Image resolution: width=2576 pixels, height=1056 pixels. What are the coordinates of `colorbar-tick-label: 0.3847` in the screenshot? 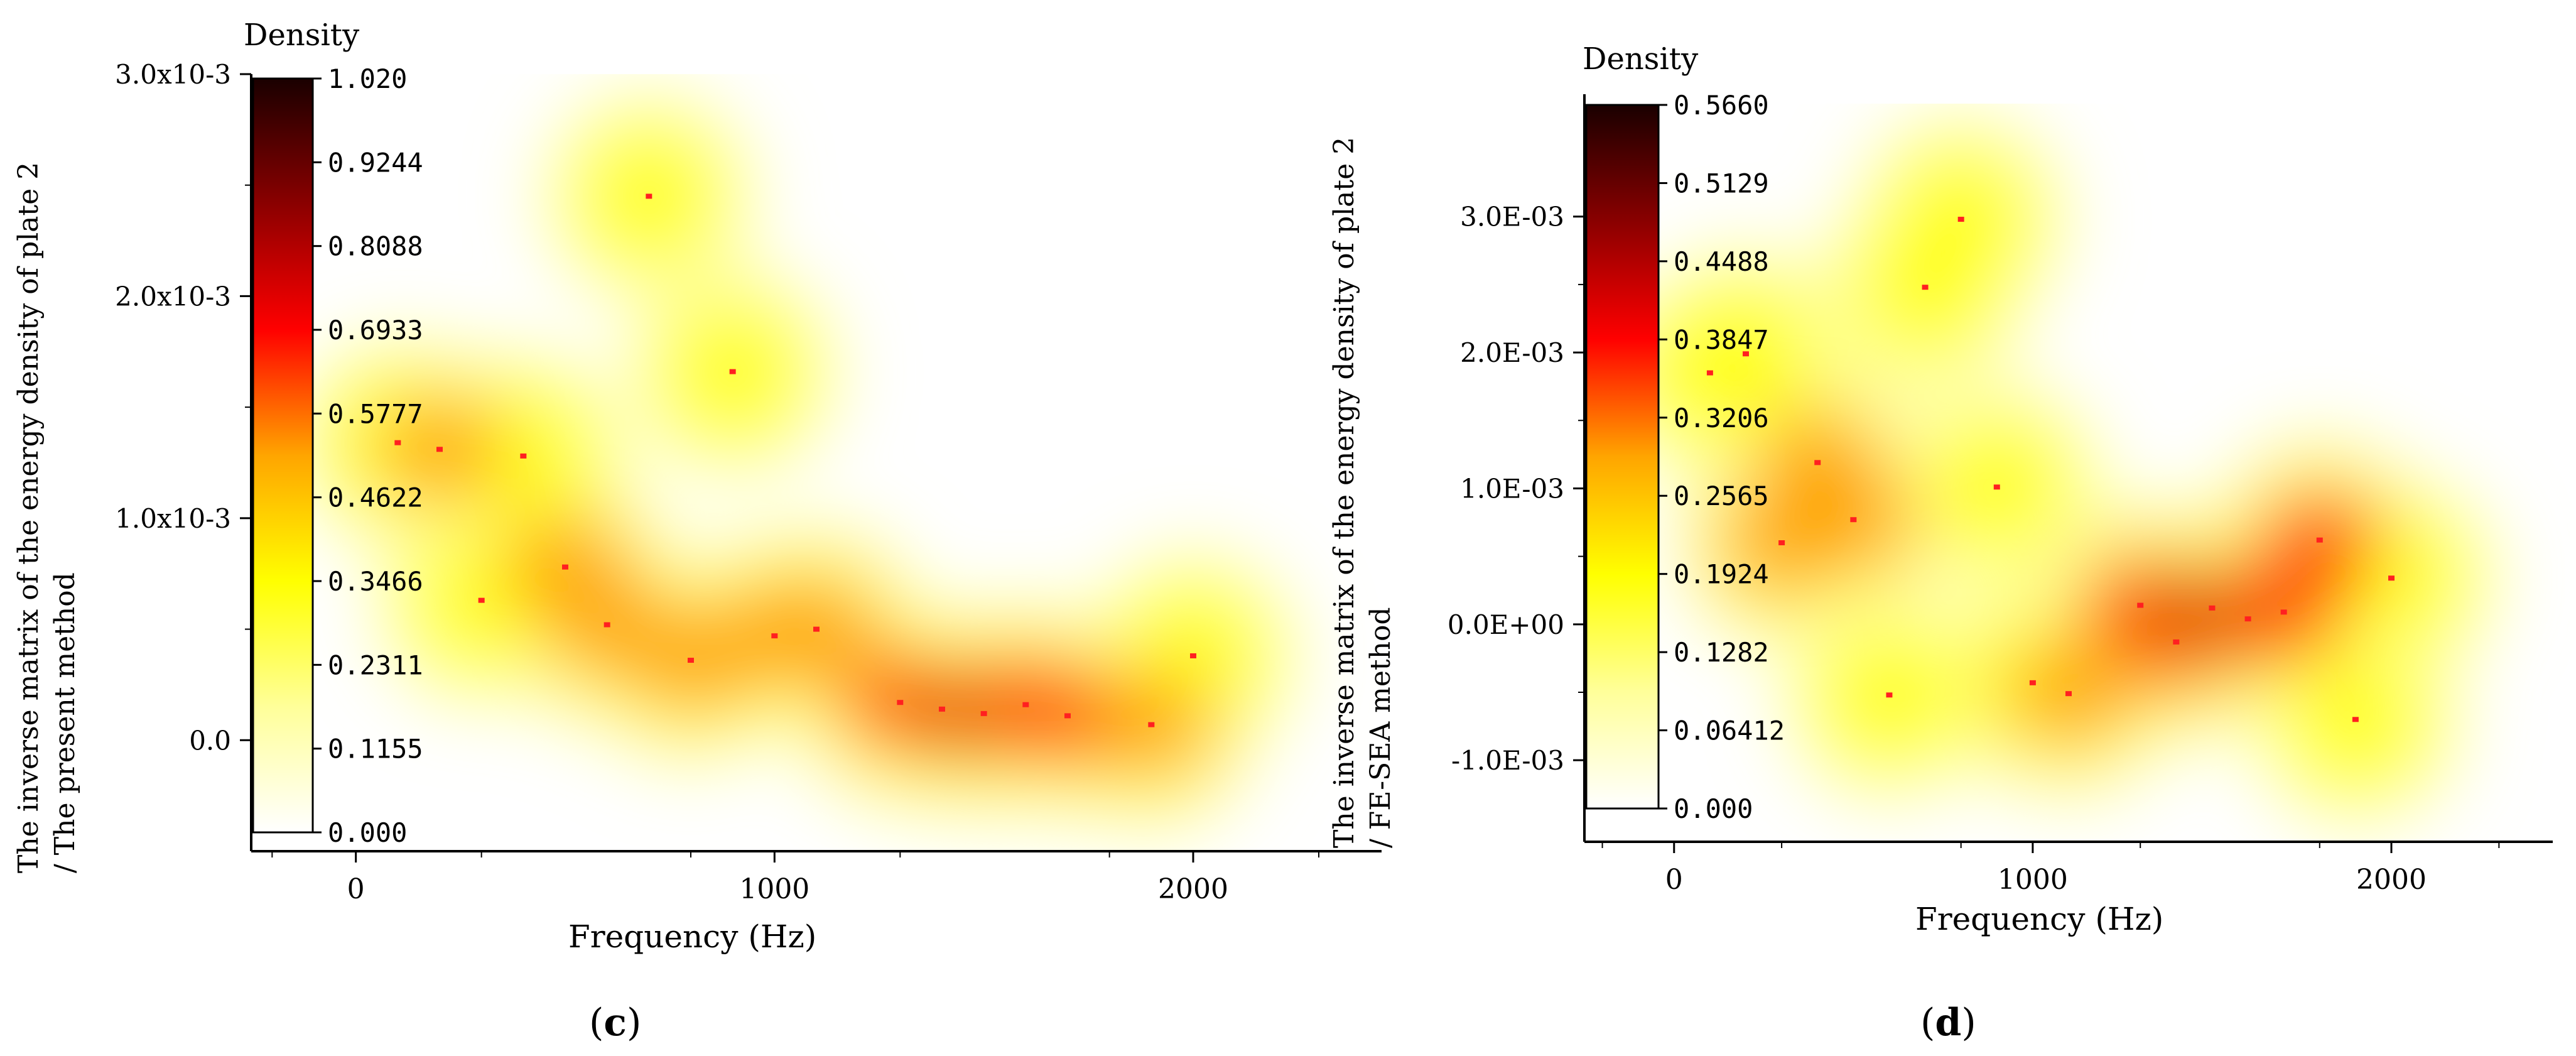 It's located at (1722, 339).